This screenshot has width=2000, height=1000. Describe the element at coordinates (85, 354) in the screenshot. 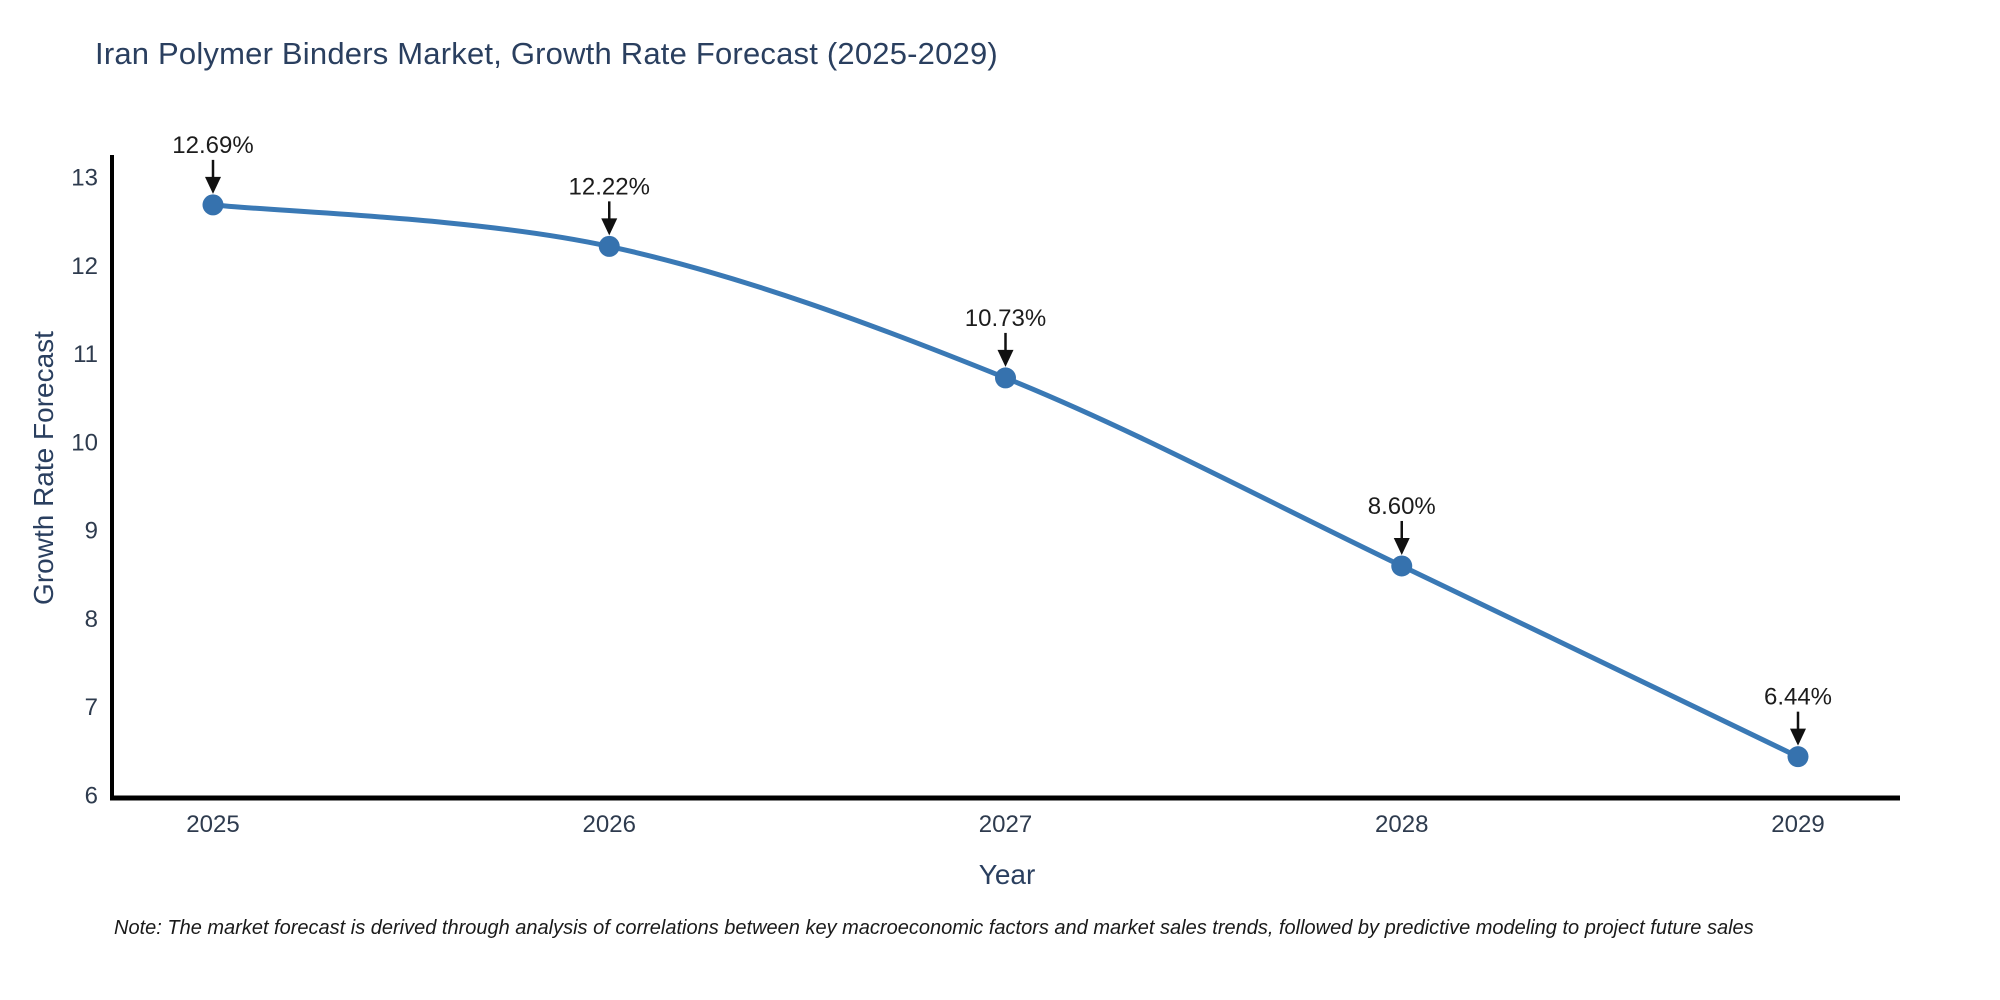

I see `y-tick-label: 11` at that location.